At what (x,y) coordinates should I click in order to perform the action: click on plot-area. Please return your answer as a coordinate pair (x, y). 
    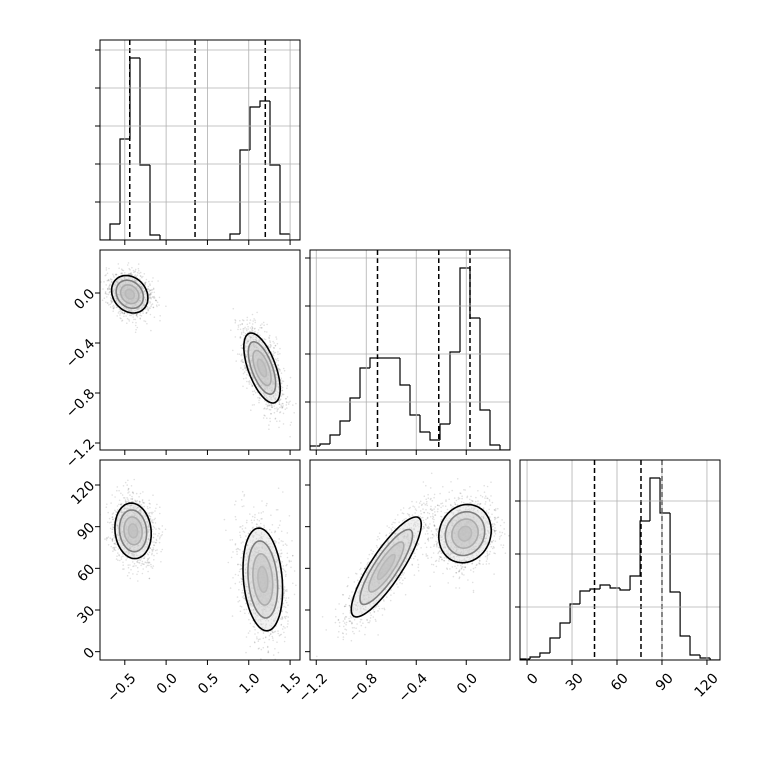
    Looking at the image, I should click on (200, 140).